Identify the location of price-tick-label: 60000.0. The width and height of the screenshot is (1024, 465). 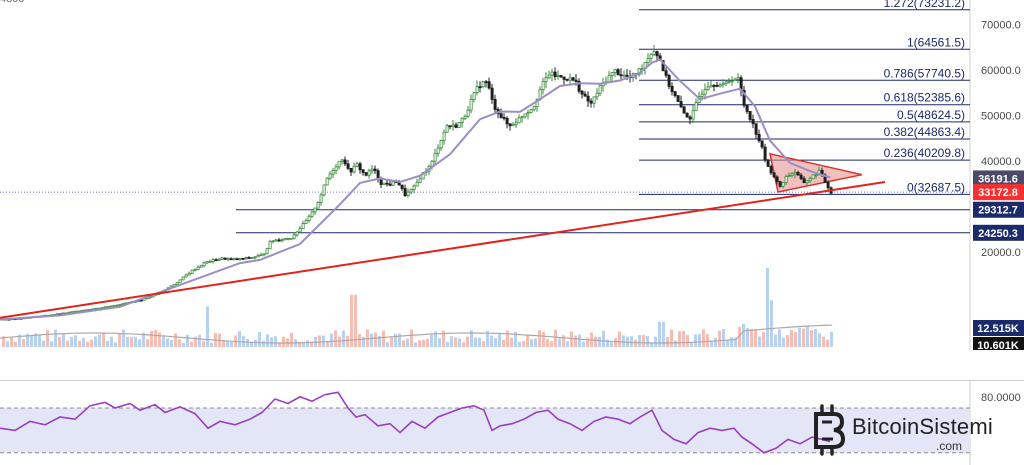
(1001, 71).